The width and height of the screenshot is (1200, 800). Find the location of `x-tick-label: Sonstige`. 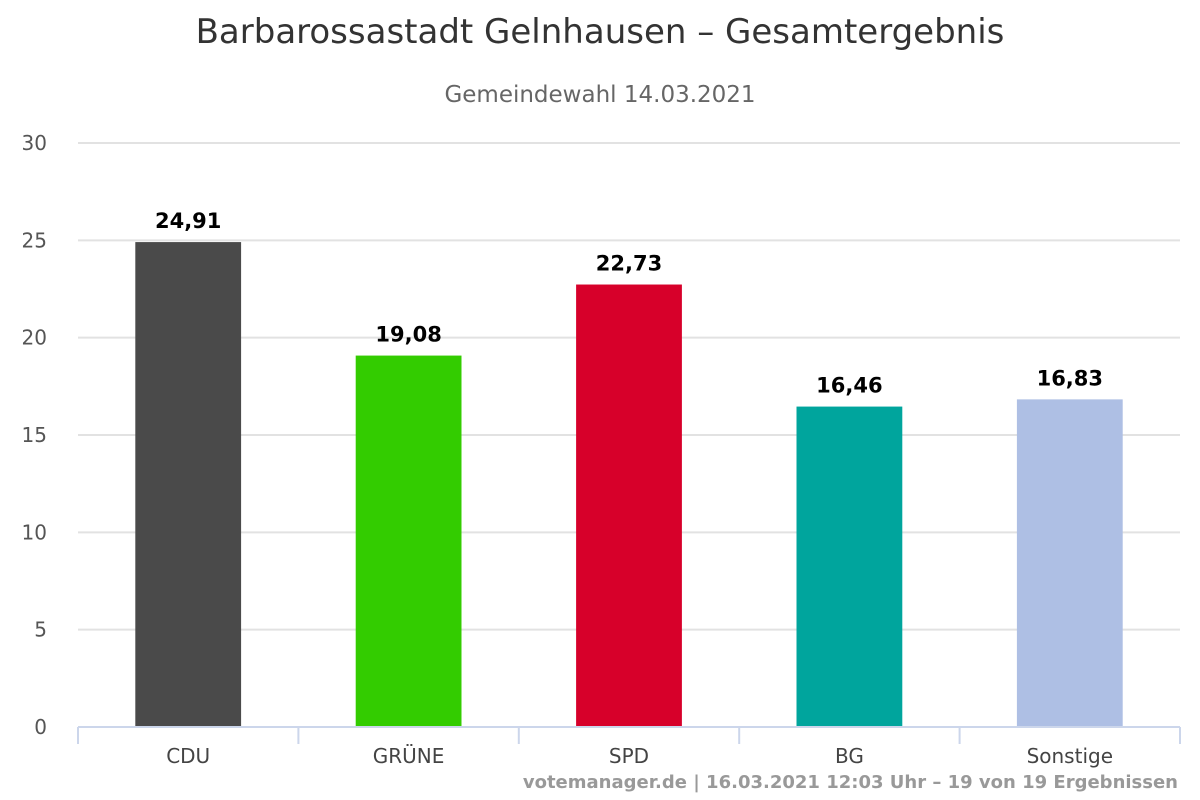

x-tick-label: Sonstige is located at coordinates (1070, 756).